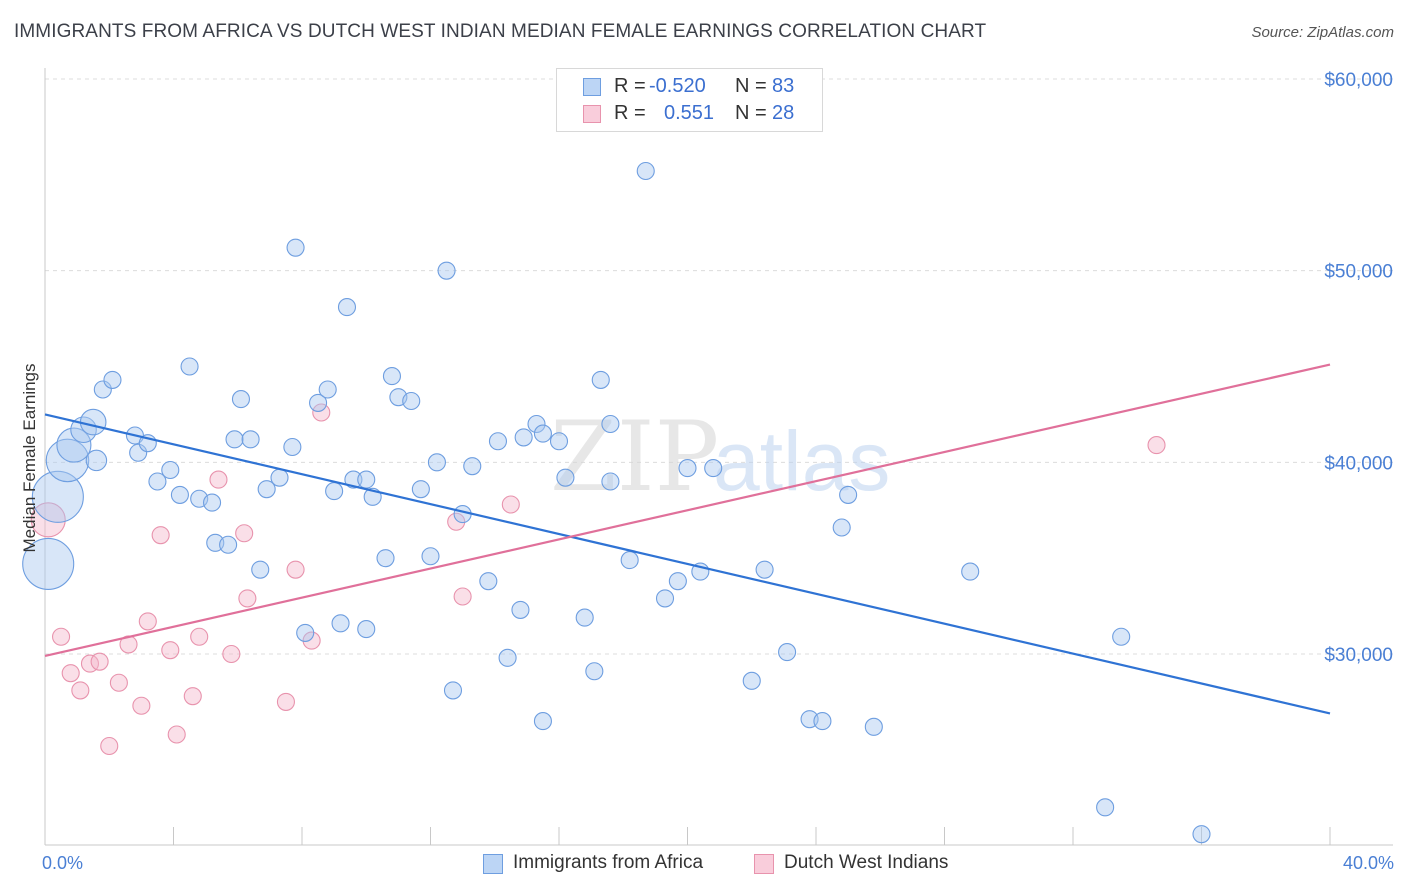  I want to click on source-label: Source: ZipAtlas.com, so click(1322, 32).